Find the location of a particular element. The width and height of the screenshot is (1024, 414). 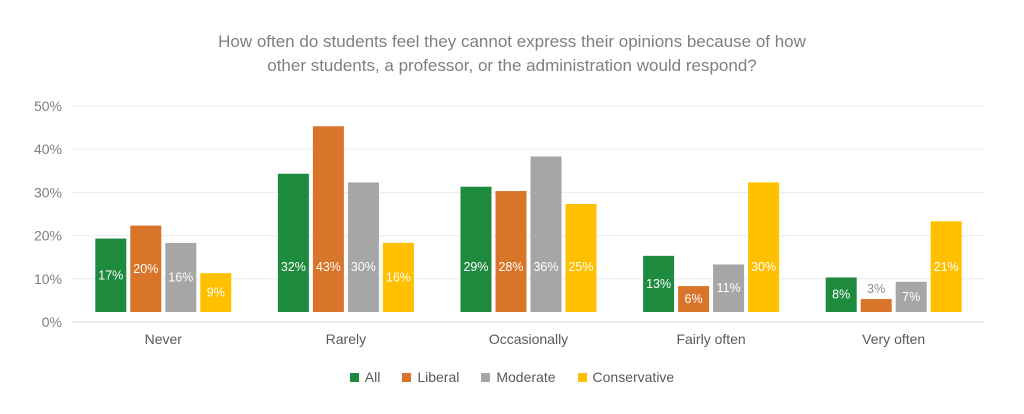

bar-moderate-never is located at coordinates (181, 277).